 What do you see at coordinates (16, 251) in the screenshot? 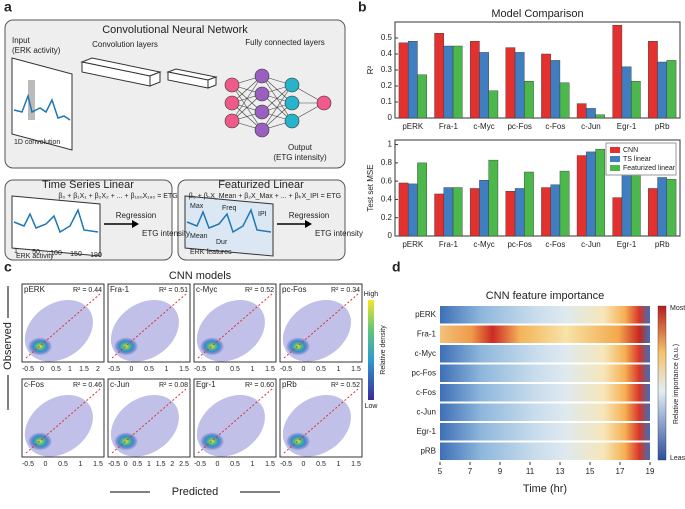
I see `ts-tick: 1` at bounding box center [16, 251].